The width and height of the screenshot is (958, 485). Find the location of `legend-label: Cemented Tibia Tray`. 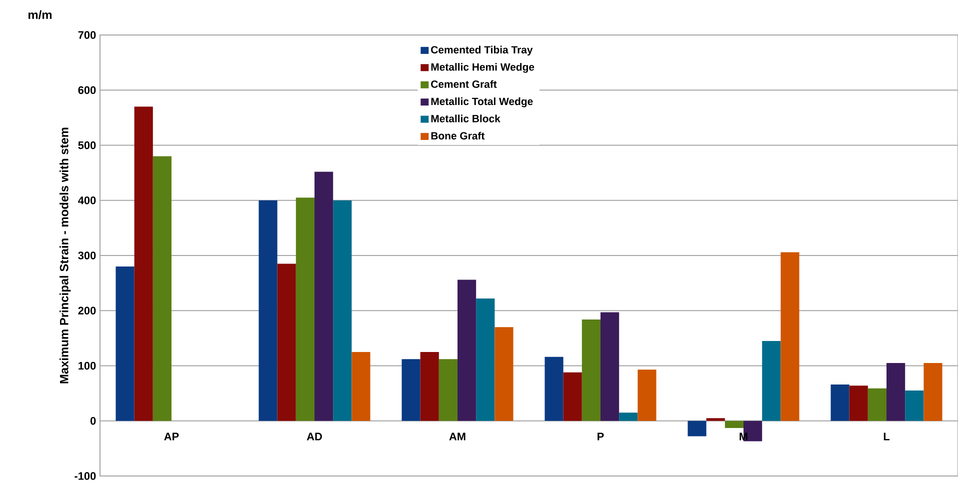

legend-label: Cemented Tibia Tray is located at coordinates (482, 51).